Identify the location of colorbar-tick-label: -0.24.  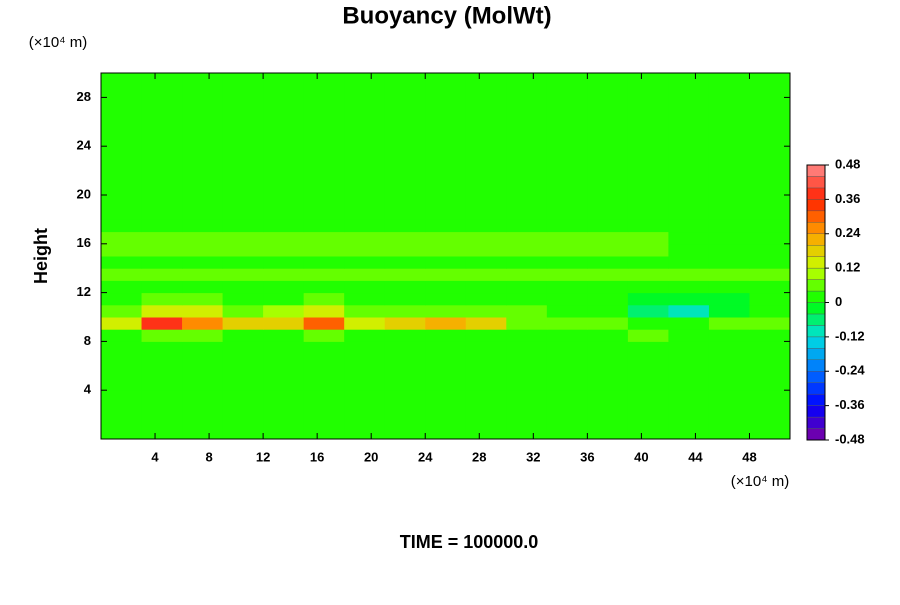
(850, 370).